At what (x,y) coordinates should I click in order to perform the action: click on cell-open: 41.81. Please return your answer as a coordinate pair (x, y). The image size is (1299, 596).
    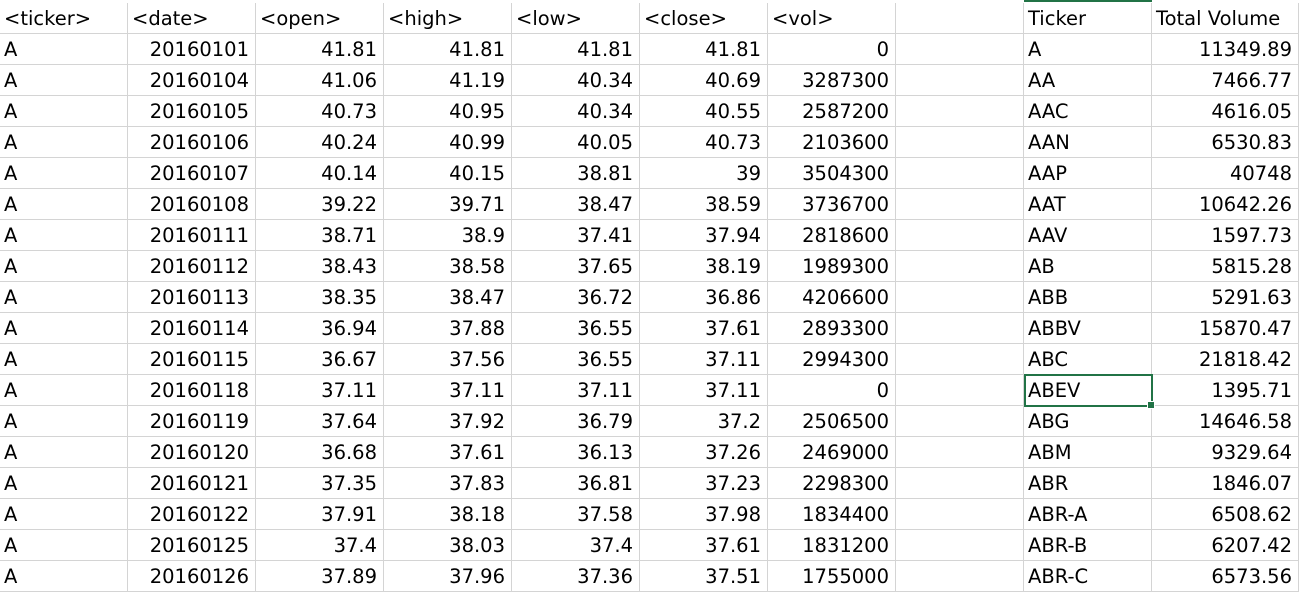
    Looking at the image, I should click on (320, 49).